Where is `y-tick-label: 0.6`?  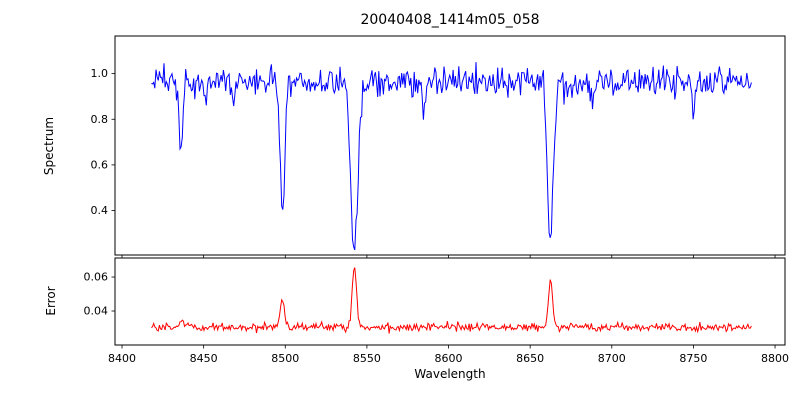
y-tick-label: 0.6 is located at coordinates (100, 164).